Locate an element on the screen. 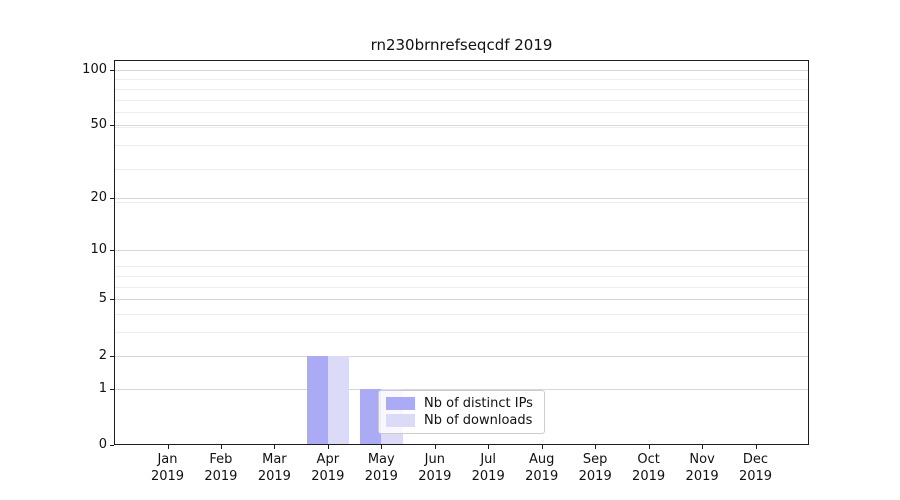 The width and height of the screenshot is (900, 500). x-tick-label: Sep 2019 is located at coordinates (595, 468).